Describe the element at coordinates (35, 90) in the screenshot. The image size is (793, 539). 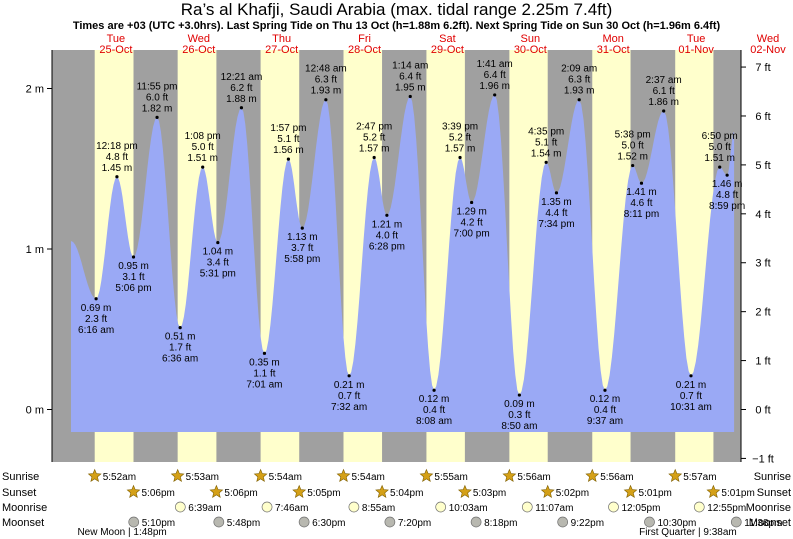
I see `y-tick-label: 2 m` at that location.